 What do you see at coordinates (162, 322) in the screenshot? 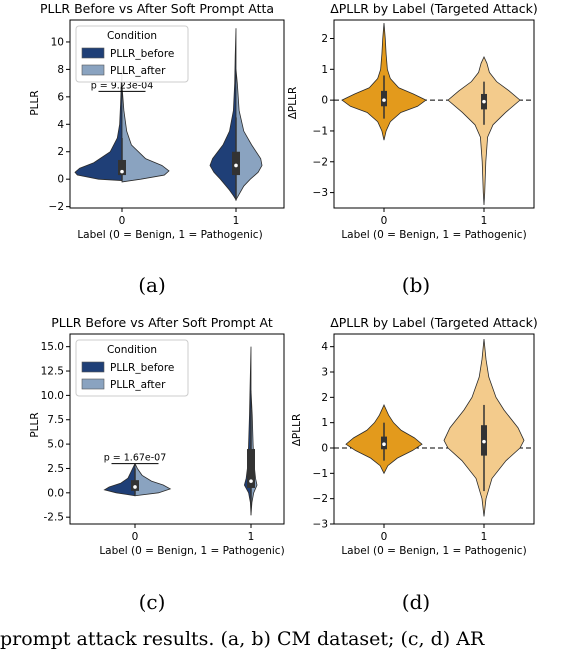
I see `panel-c-title: PLLR Before vs After Soft Prompt At` at bounding box center [162, 322].